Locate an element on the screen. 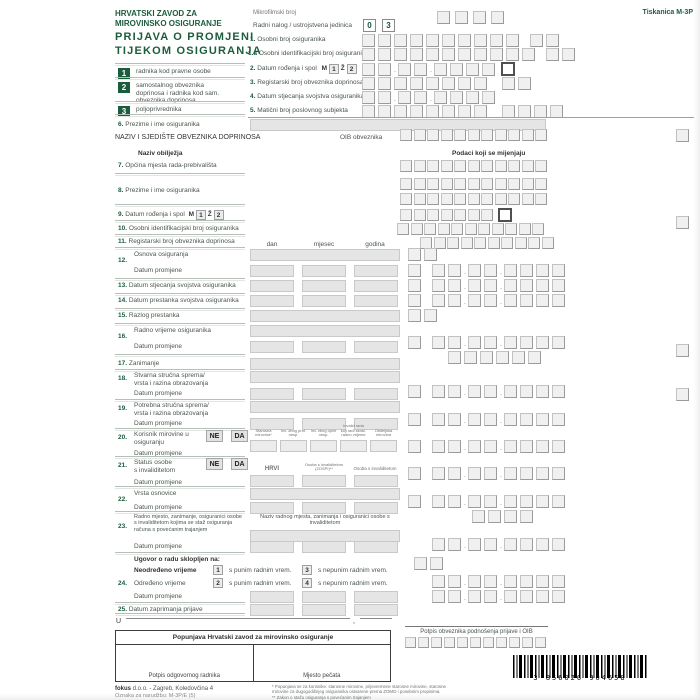 This screenshot has height=700, width=700. row-9-boxes is located at coordinates (456, 215).